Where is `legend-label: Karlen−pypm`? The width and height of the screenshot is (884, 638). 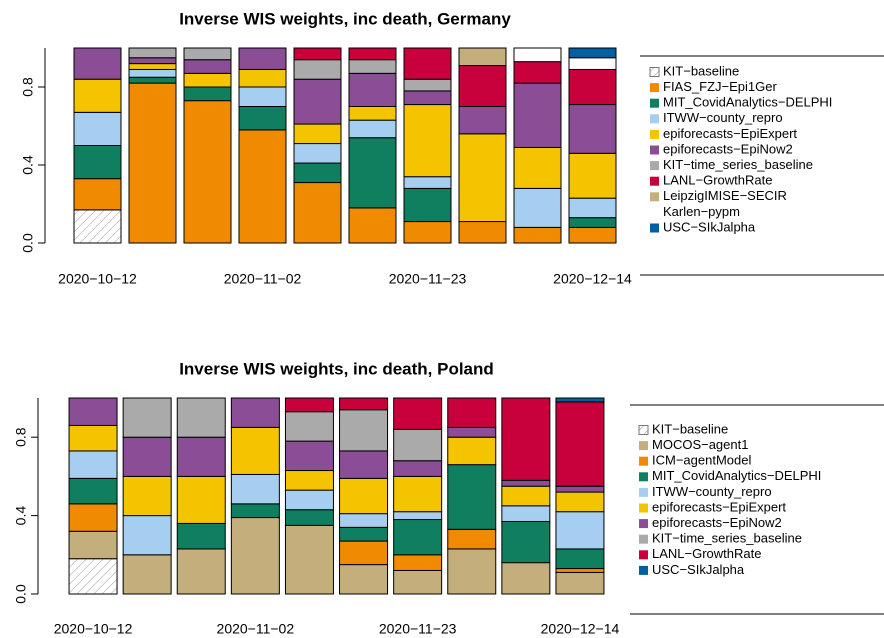 legend-label: Karlen−pypm is located at coordinates (701, 211).